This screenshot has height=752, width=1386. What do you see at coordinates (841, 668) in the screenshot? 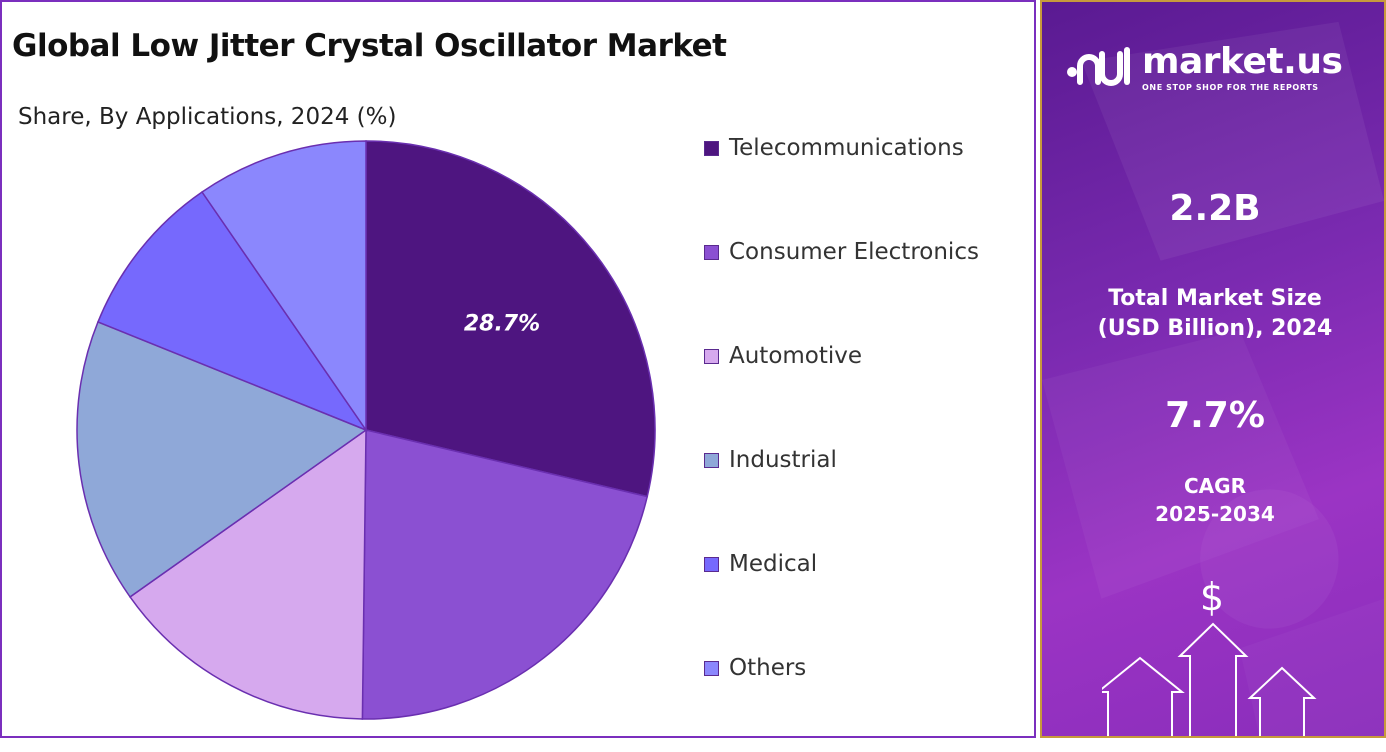
I see `legend-item: Others` at bounding box center [841, 668].